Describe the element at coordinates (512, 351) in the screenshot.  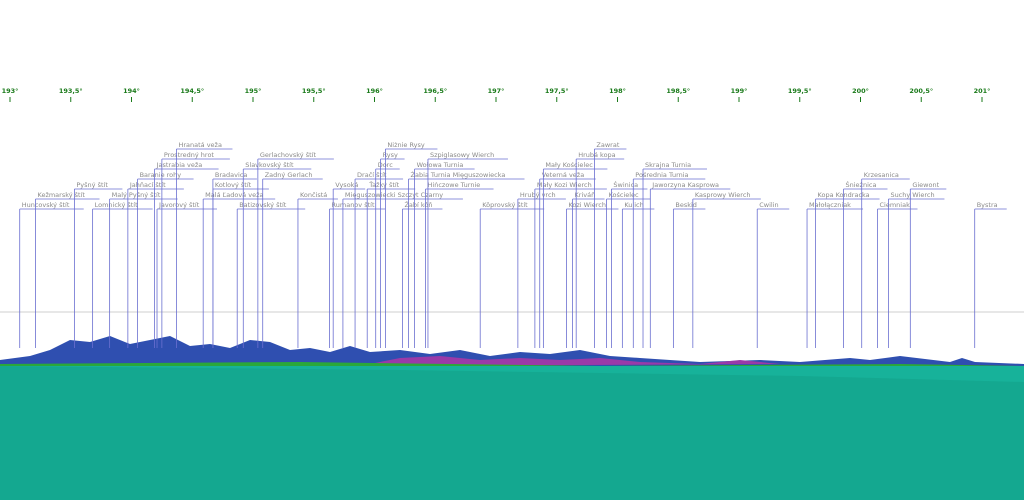
I see `ridge` at that location.